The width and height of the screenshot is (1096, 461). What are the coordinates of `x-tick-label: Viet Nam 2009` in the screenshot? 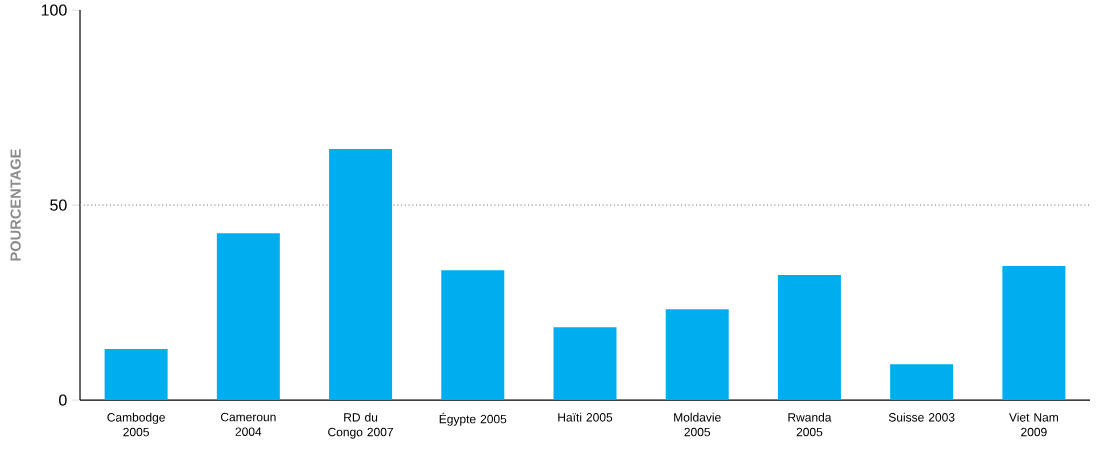 It's located at (1033, 424).